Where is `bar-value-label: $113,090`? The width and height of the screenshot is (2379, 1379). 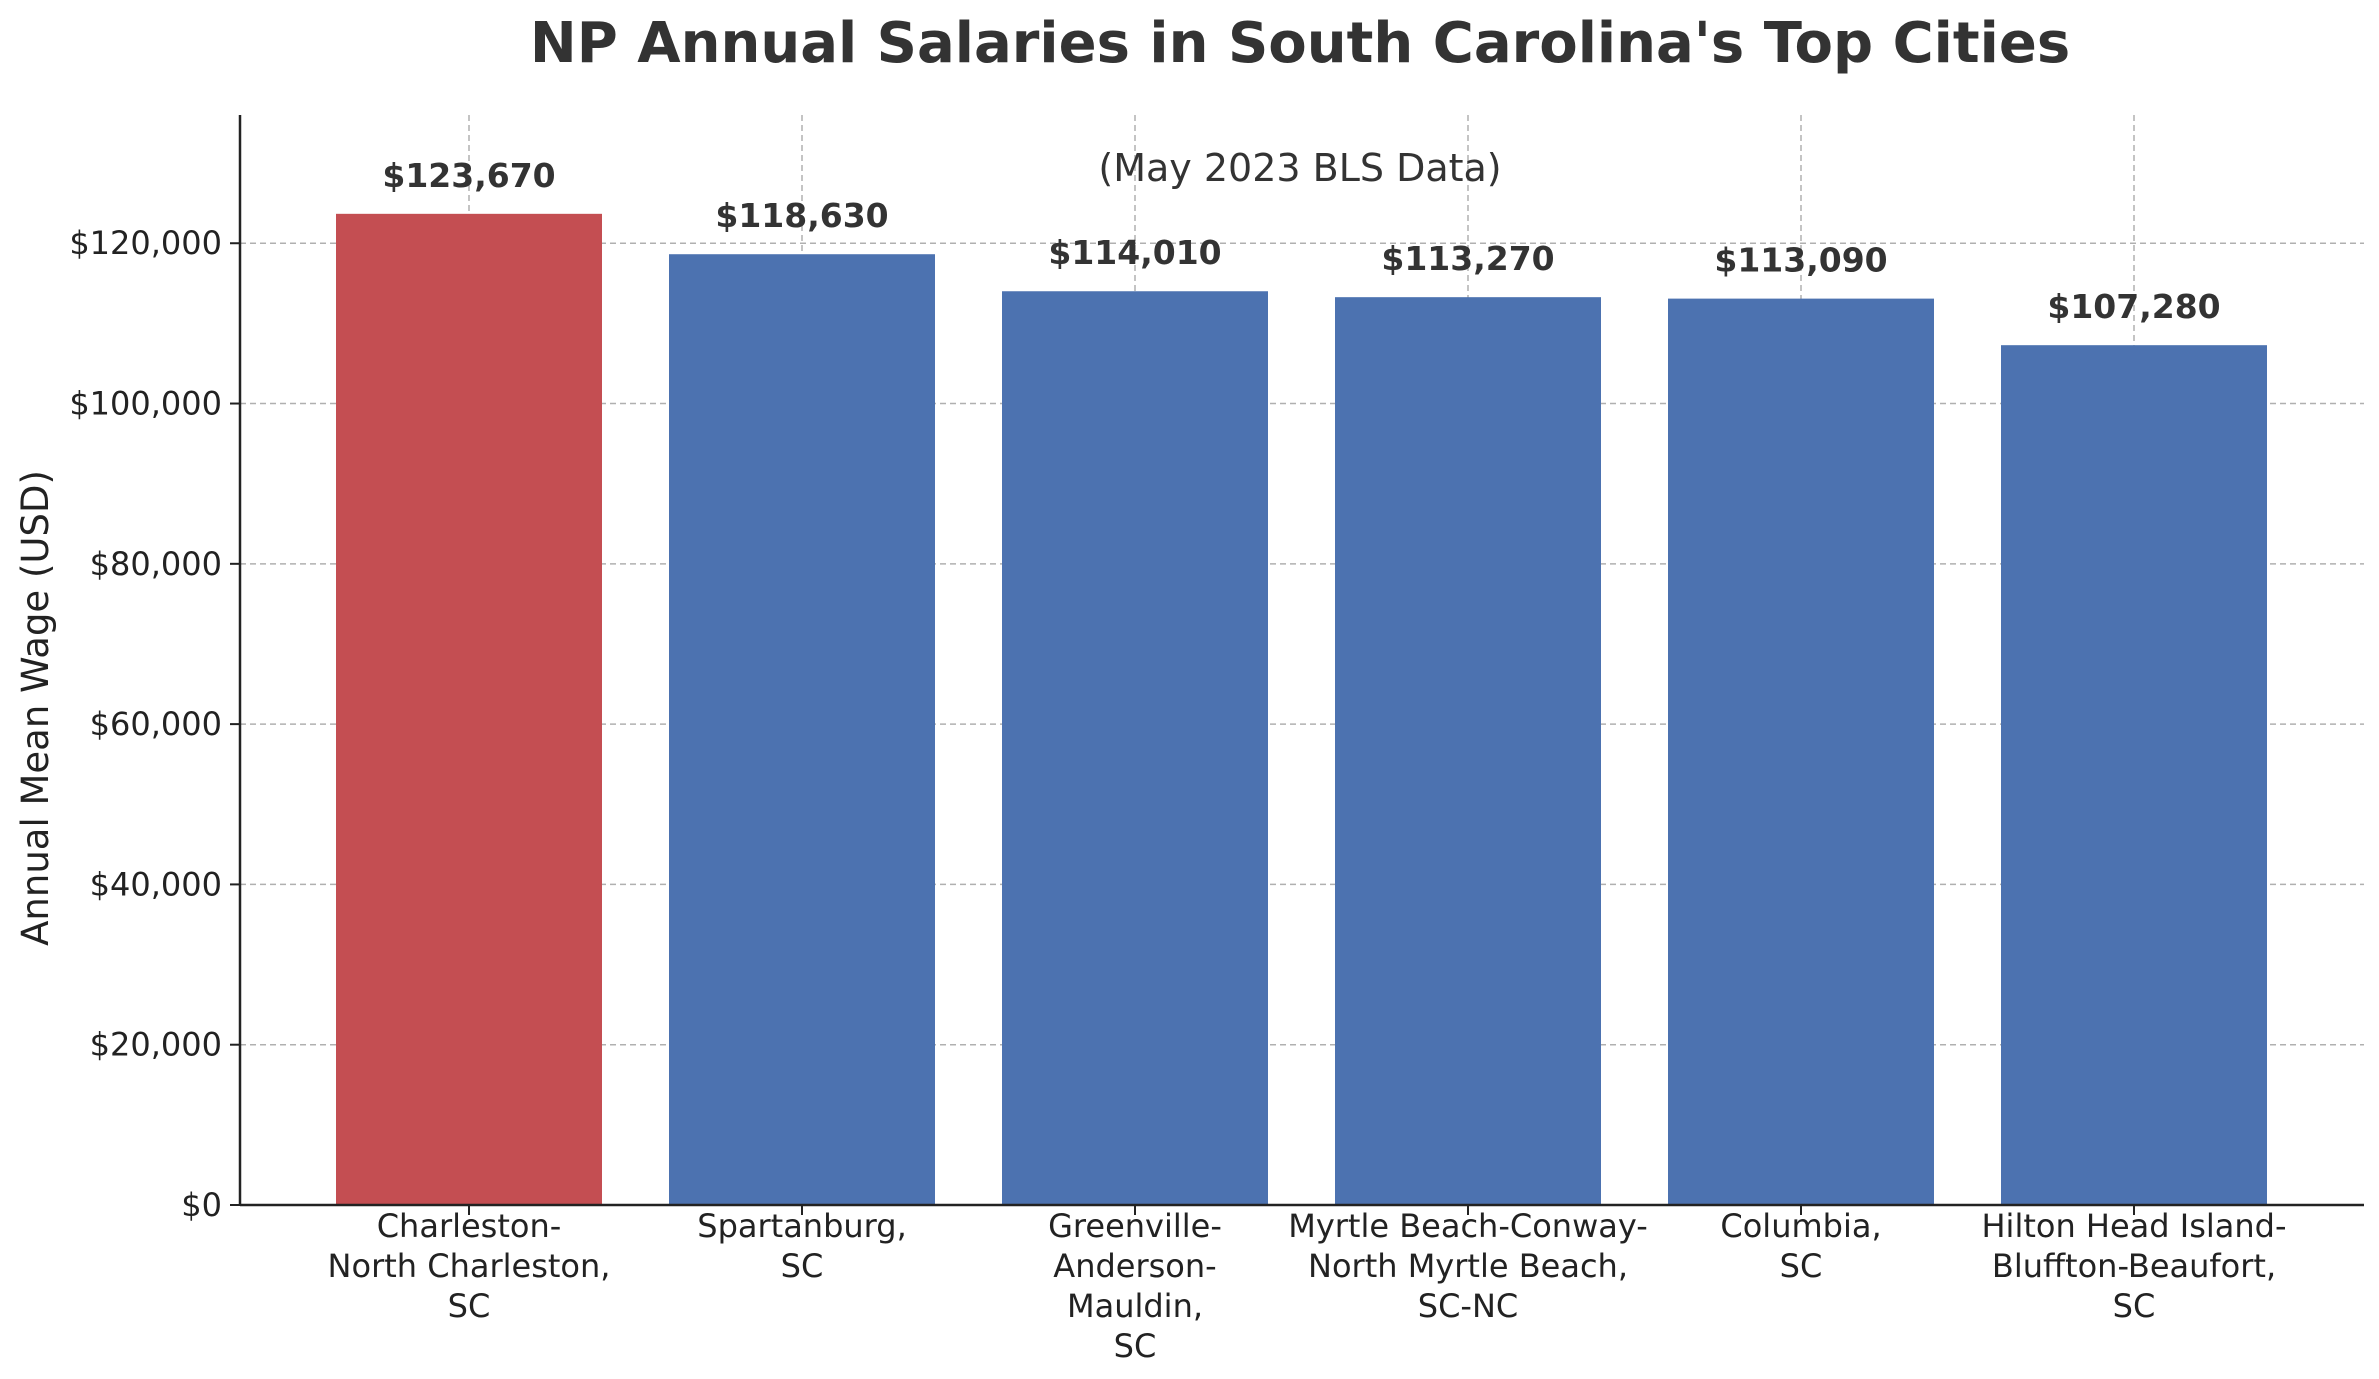
bar-value-label: $113,090 is located at coordinates (1800, 260).